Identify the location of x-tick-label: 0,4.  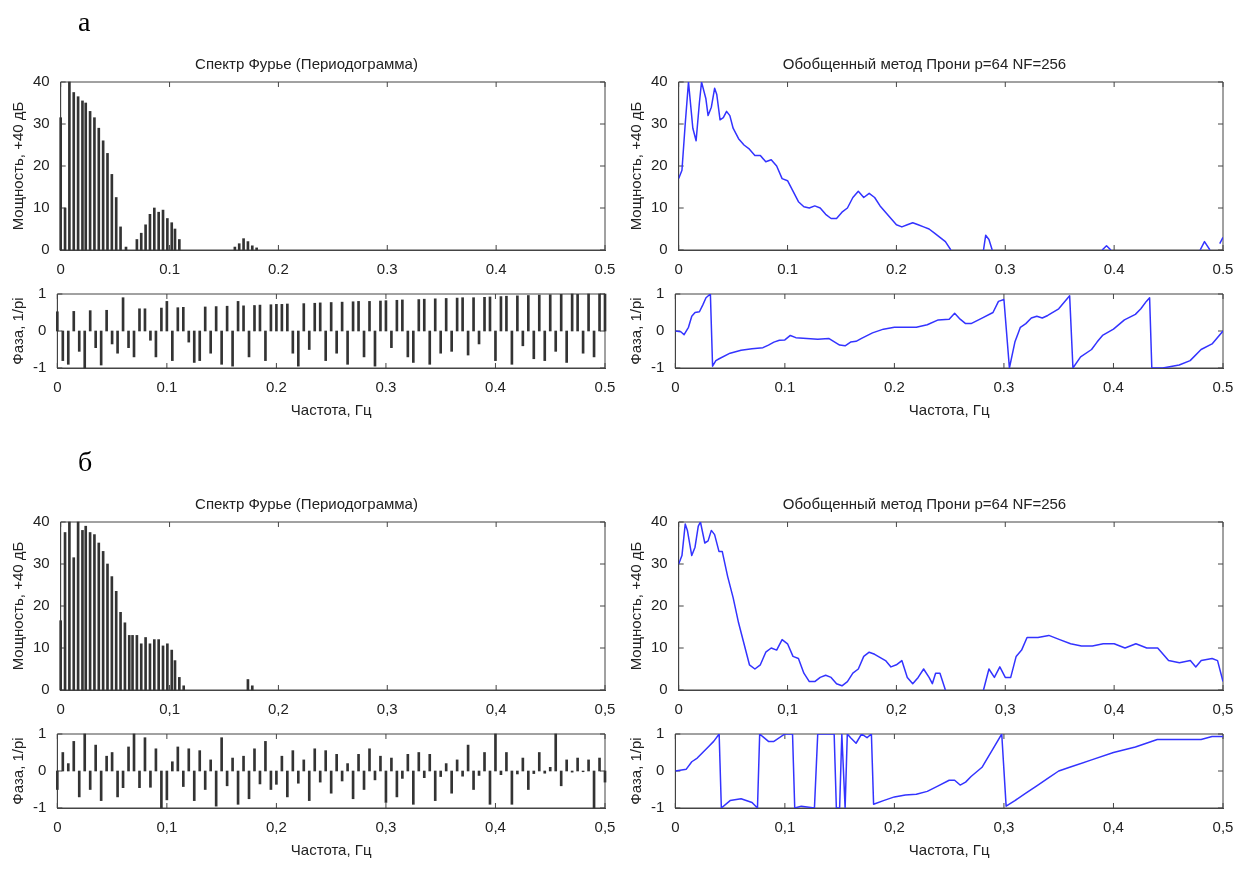
(1113, 827).